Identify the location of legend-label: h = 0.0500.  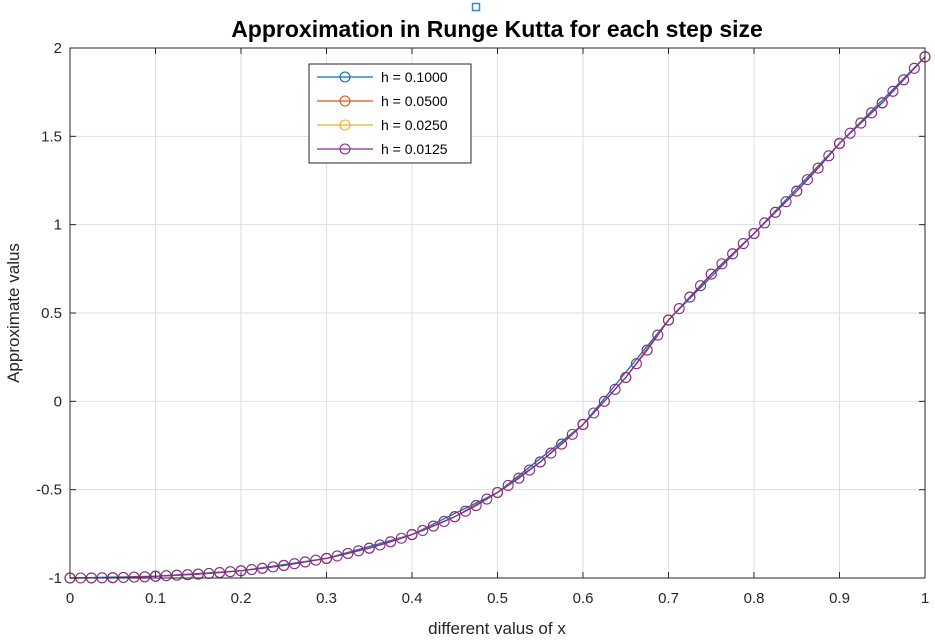
(414, 101).